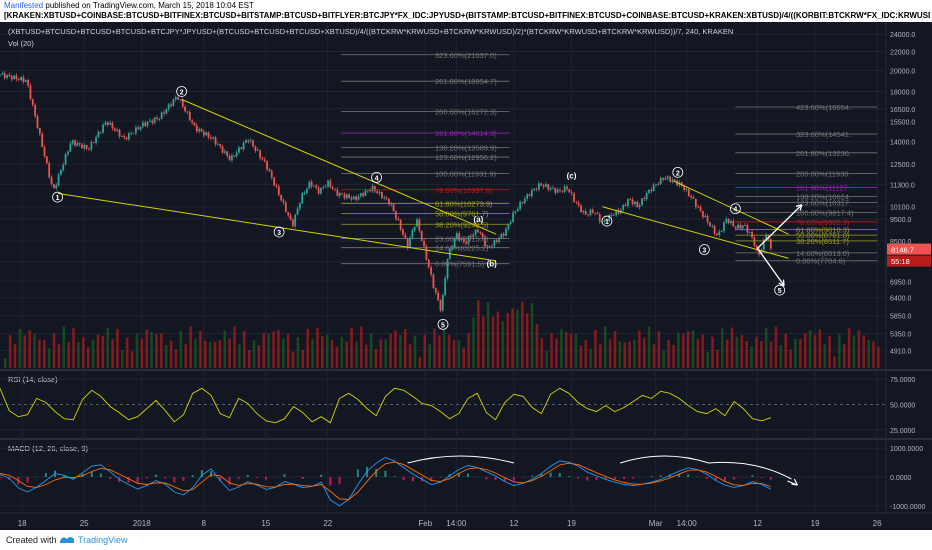  I want to click on price-tick-label: 9500.0, so click(901, 220).